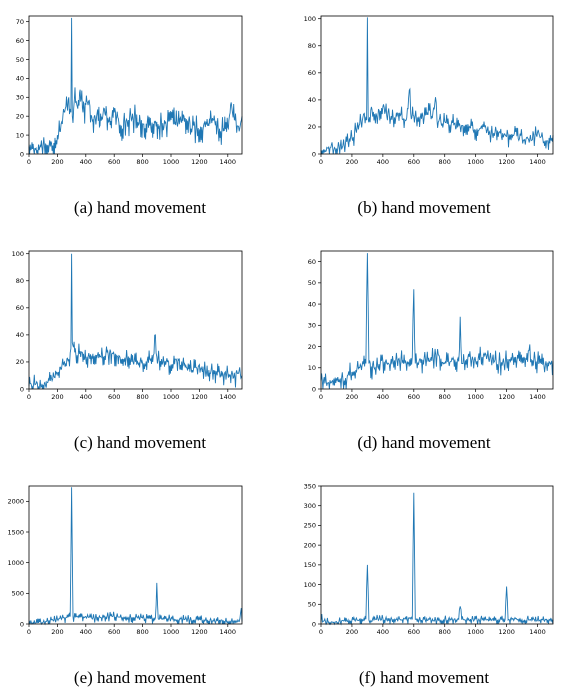 The height and width of the screenshot is (695, 563). I want to click on y-tick-label: 500, so click(18, 594).